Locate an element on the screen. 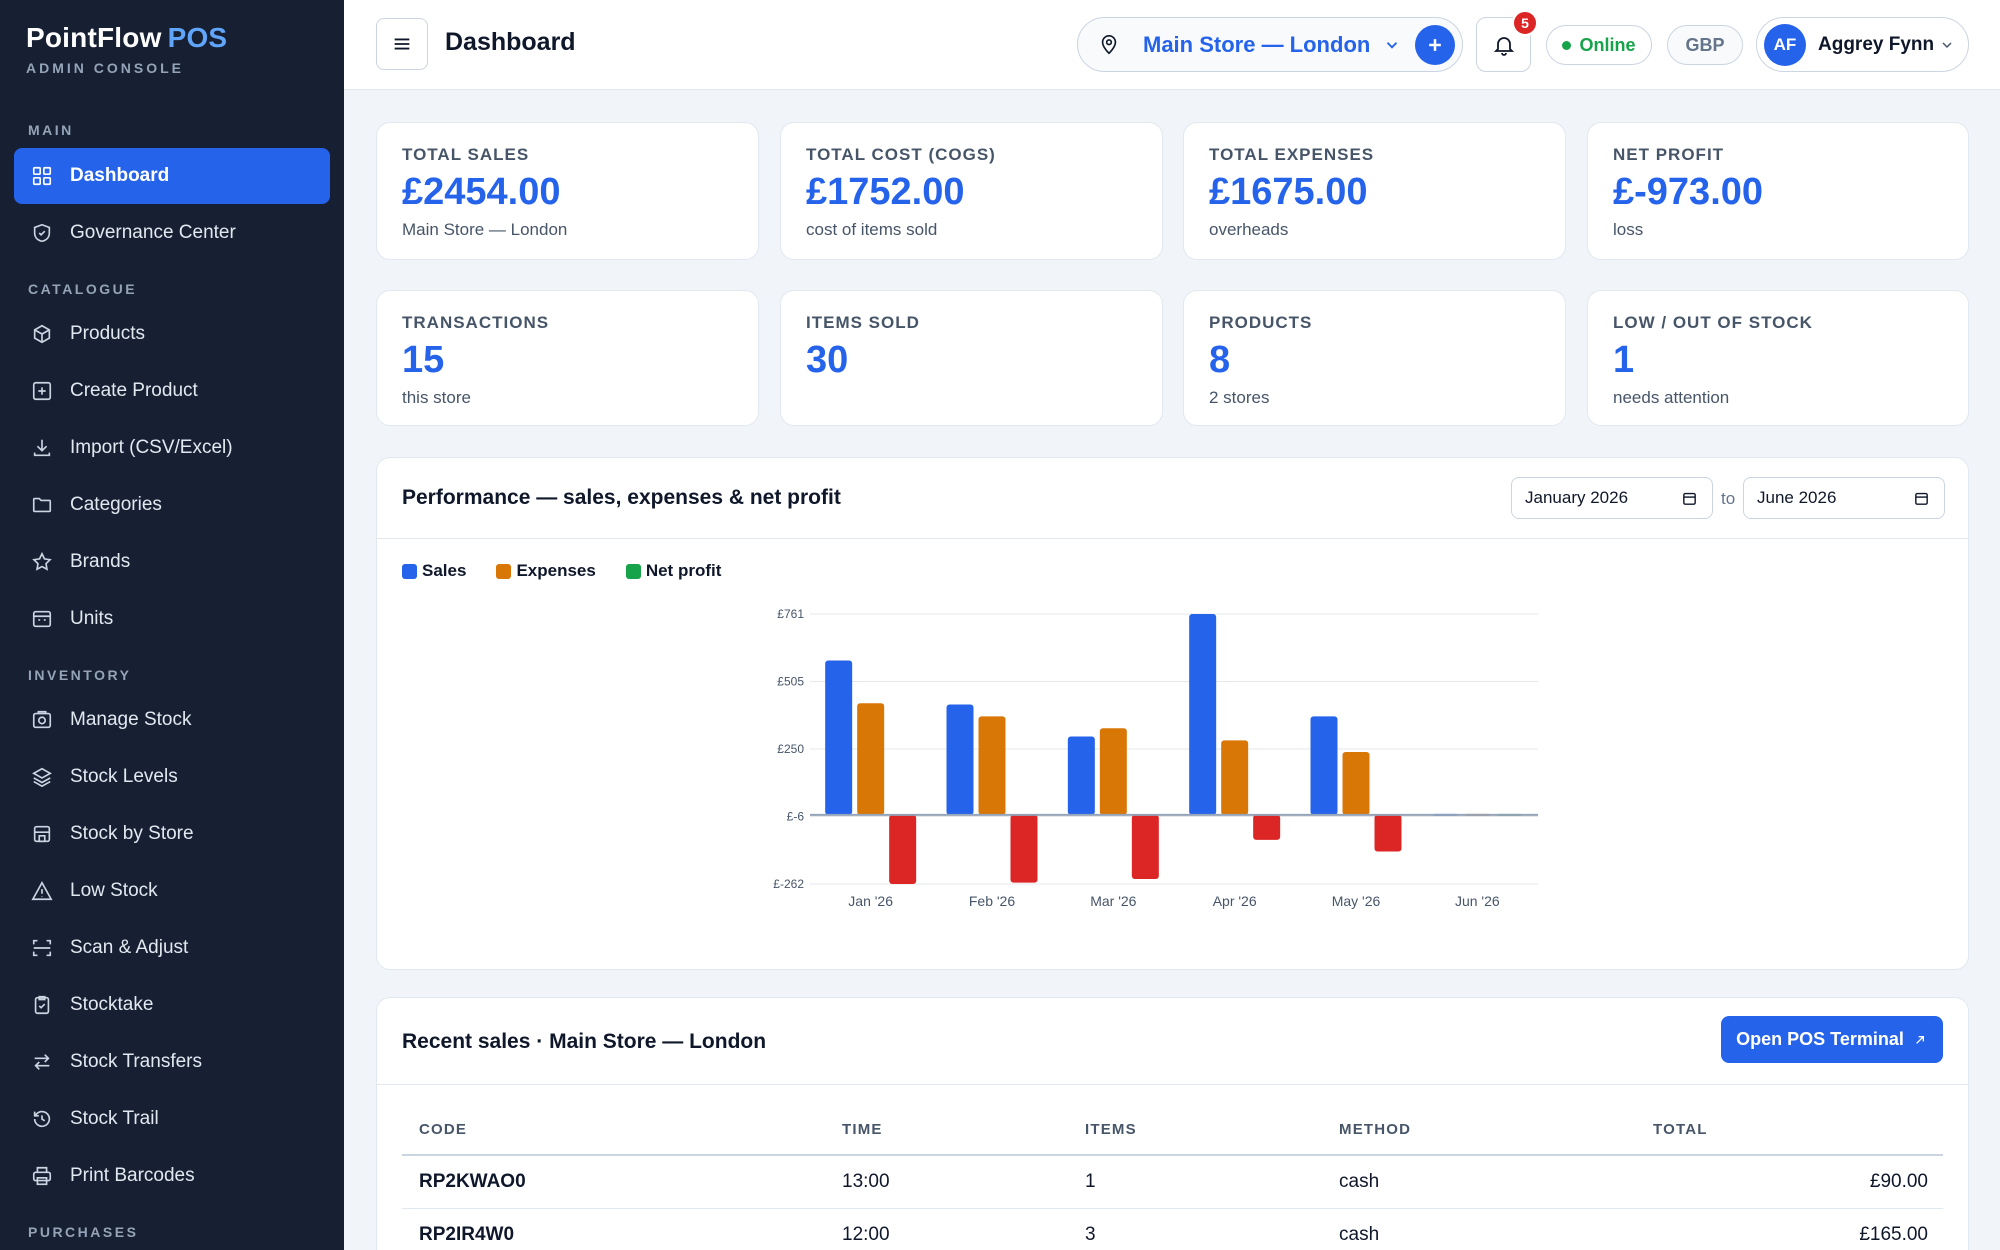  cell-code: RP2KWAO0 is located at coordinates (472, 1181).